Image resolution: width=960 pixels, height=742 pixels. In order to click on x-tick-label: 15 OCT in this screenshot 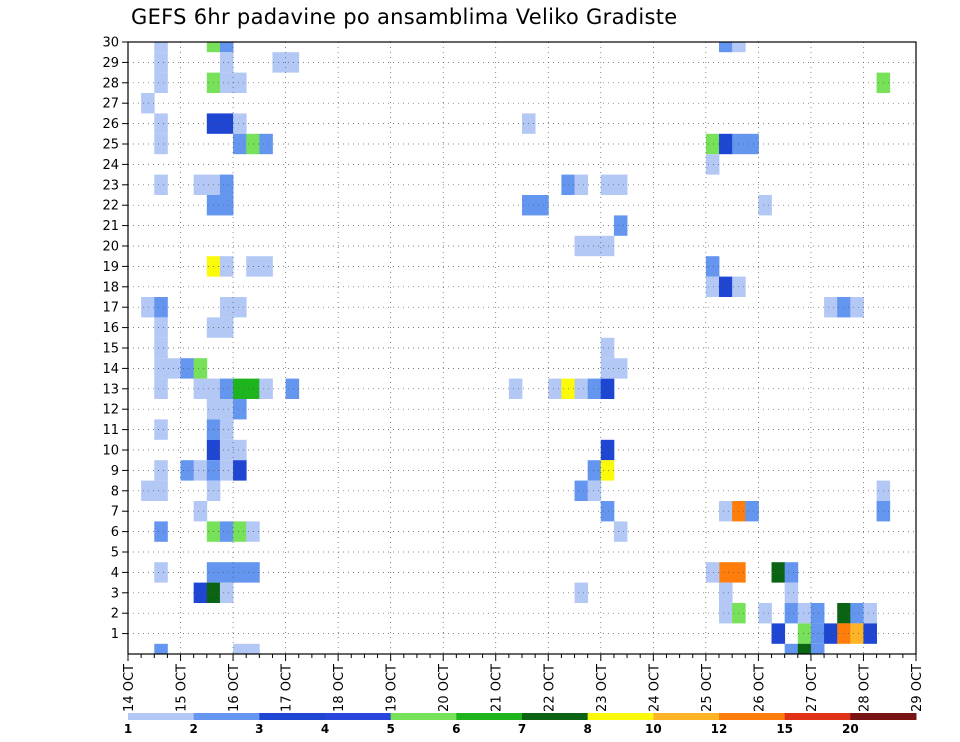, I will do `click(182, 688)`.